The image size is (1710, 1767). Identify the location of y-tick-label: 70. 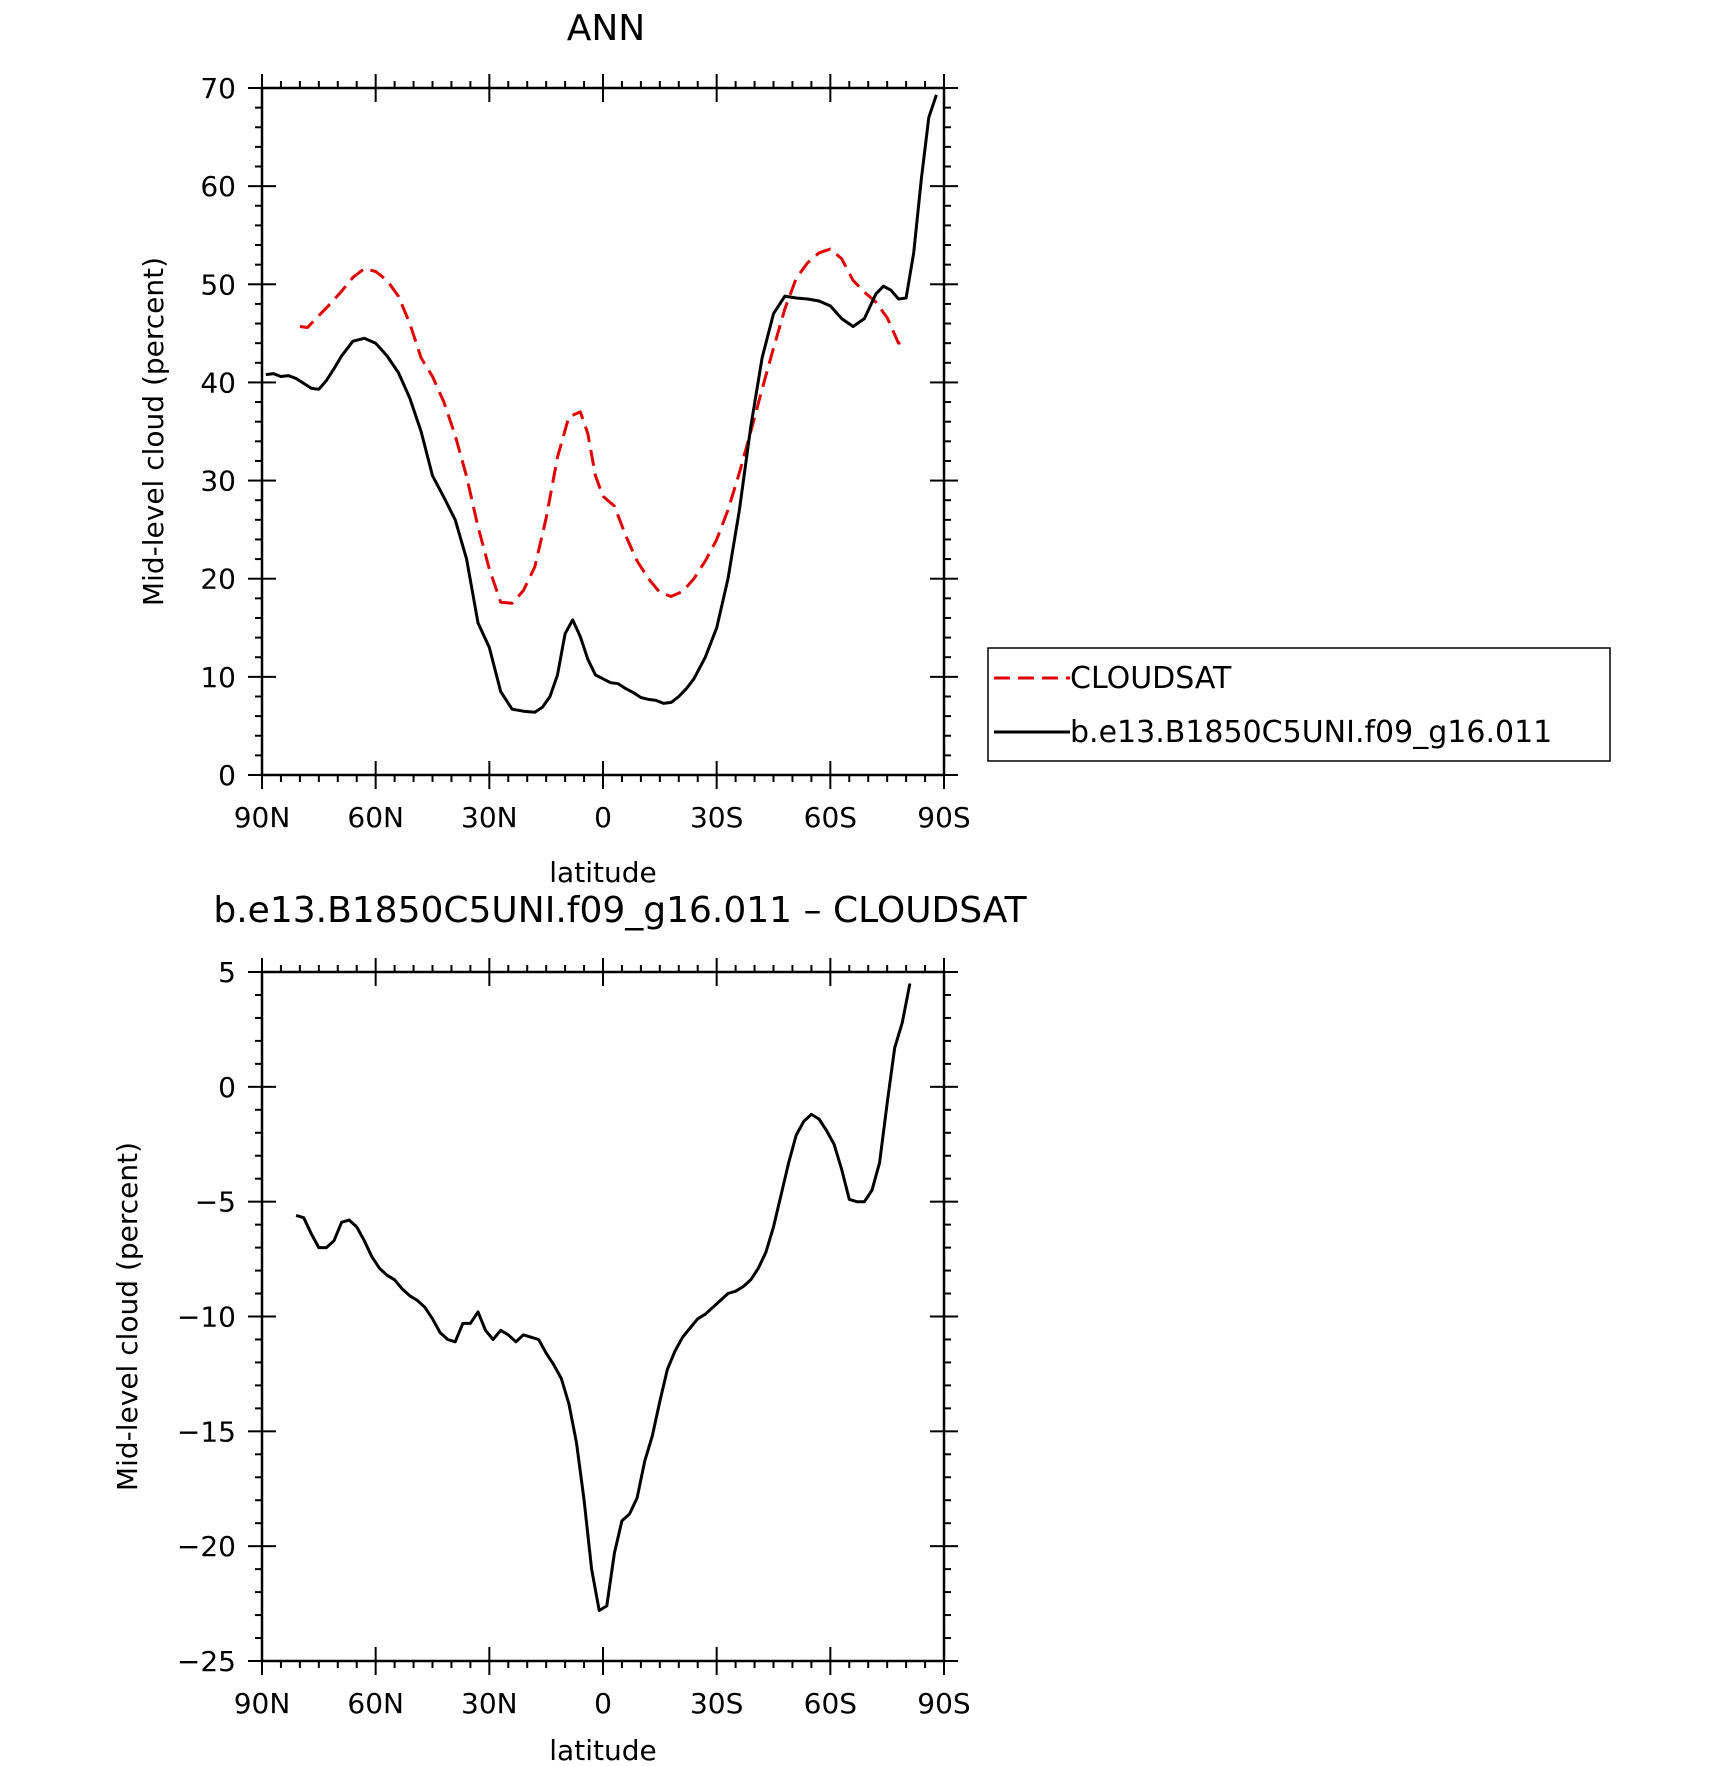
(218, 88).